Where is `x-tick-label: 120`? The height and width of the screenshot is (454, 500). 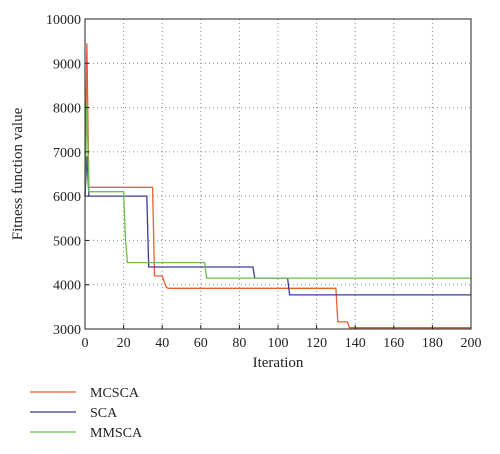 x-tick-label: 120 is located at coordinates (316, 343).